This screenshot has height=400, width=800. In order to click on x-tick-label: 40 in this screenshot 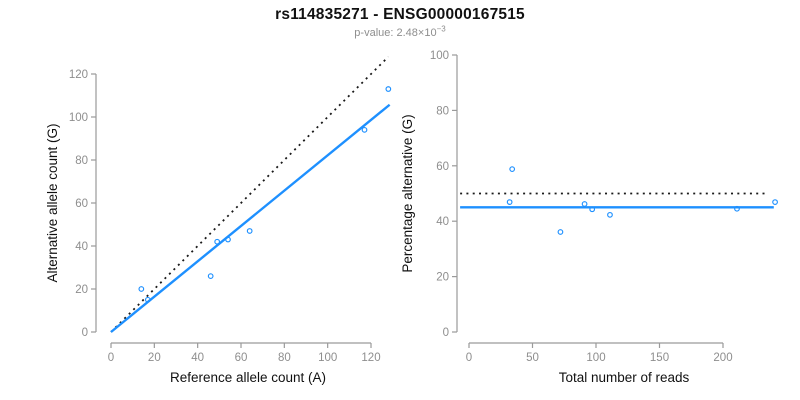, I will do `click(197, 358)`.